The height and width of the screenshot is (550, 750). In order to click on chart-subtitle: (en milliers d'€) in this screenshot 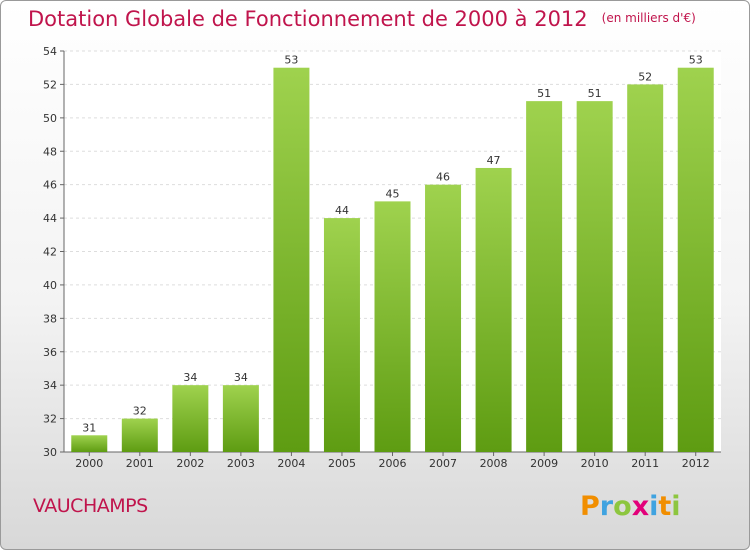, I will do `click(648, 18)`.